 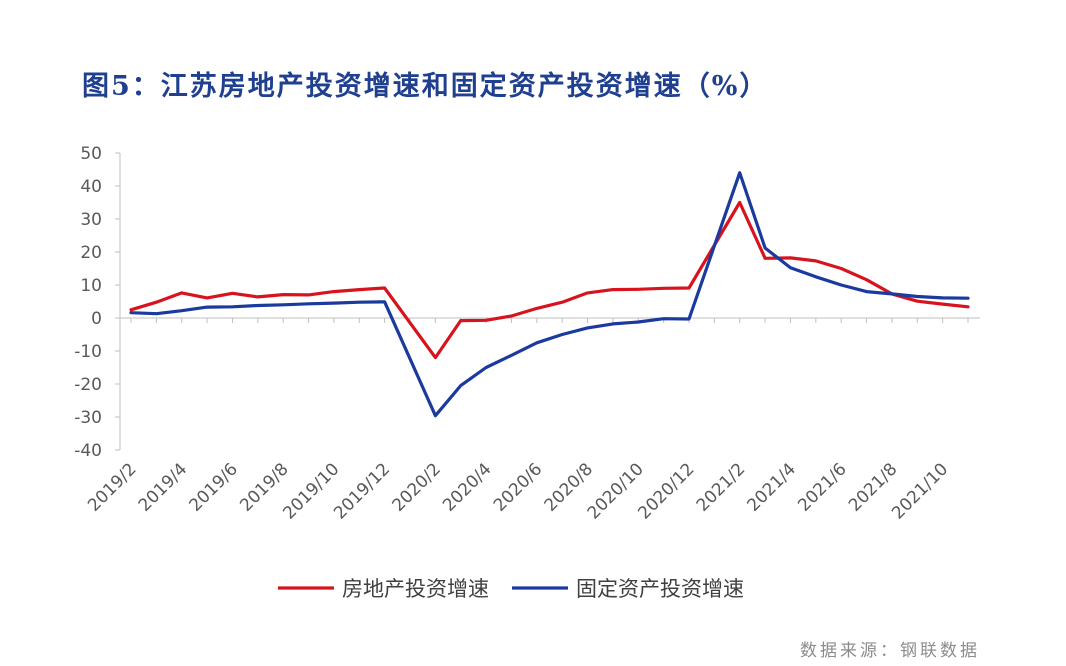 What do you see at coordinates (91, 286) in the screenshot?
I see `y-tick-label: 10` at bounding box center [91, 286].